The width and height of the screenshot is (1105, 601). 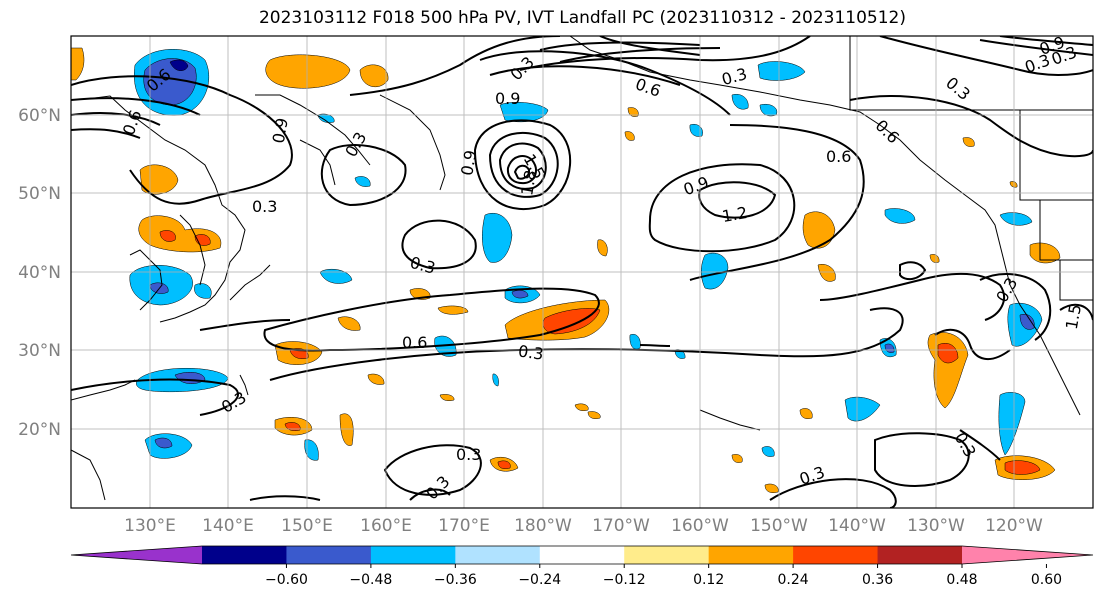 What do you see at coordinates (286, 580) in the screenshot?
I see `colorbar-tick-label: −0.60` at bounding box center [286, 580].